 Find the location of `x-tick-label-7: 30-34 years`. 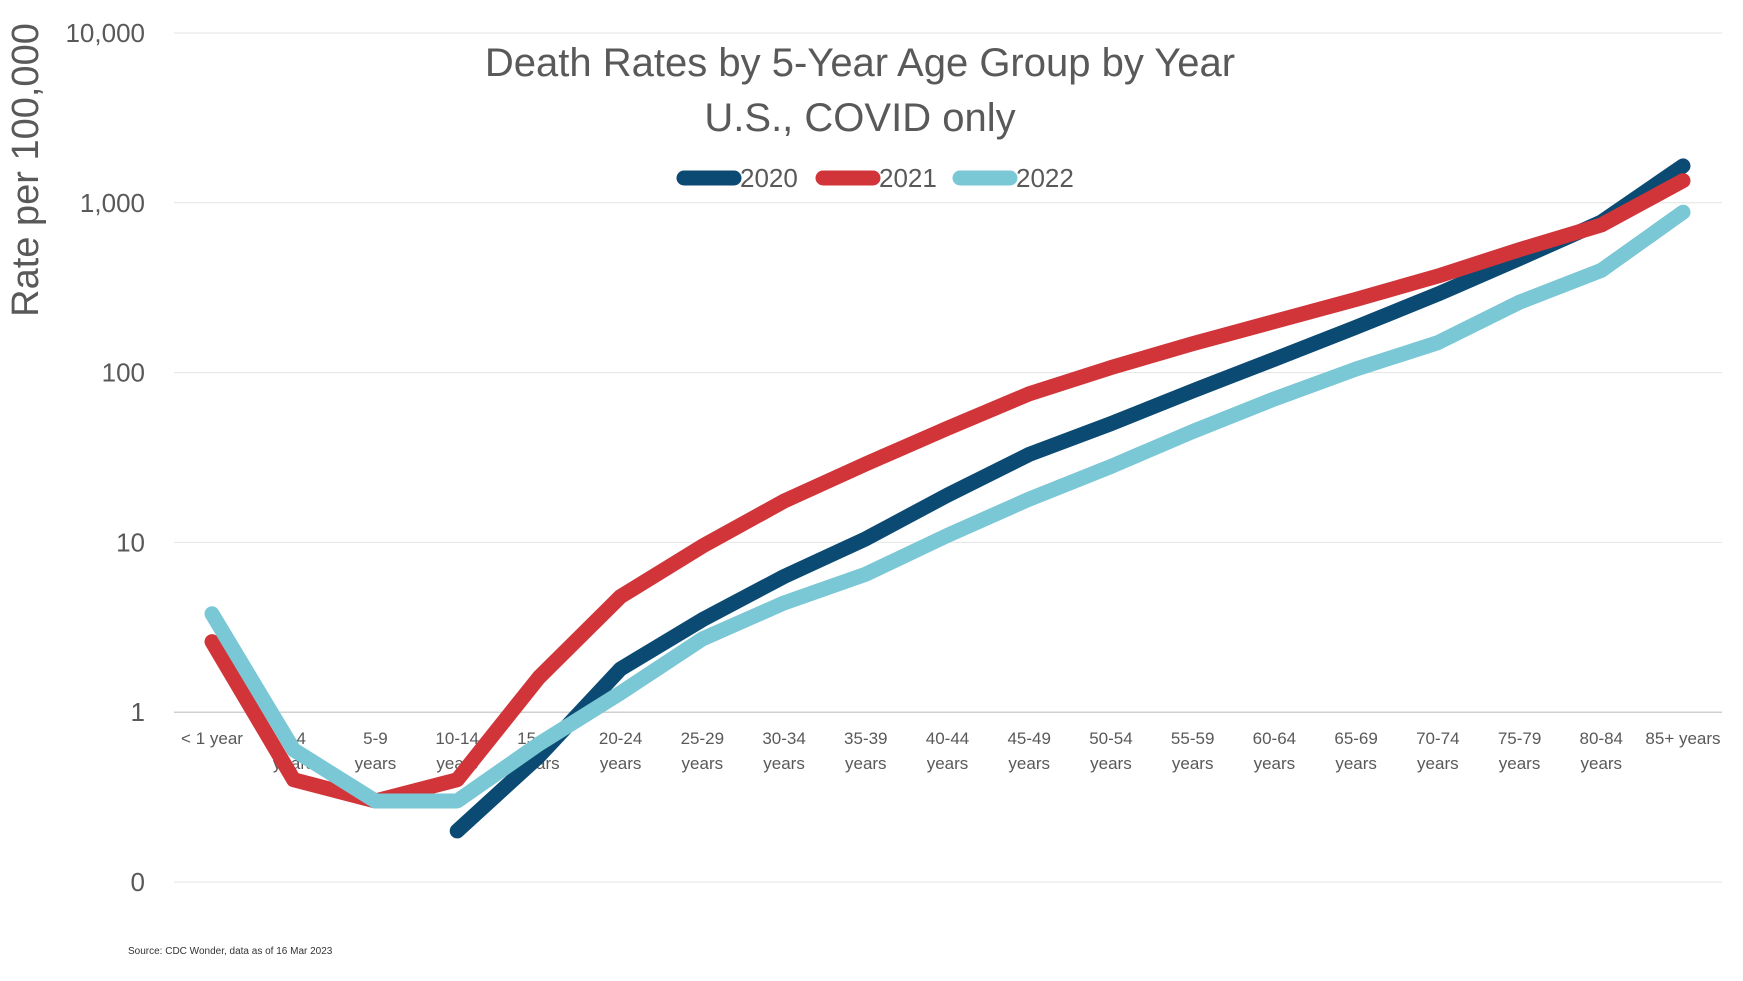

x-tick-label-7: 30-34 years is located at coordinates (783, 751).